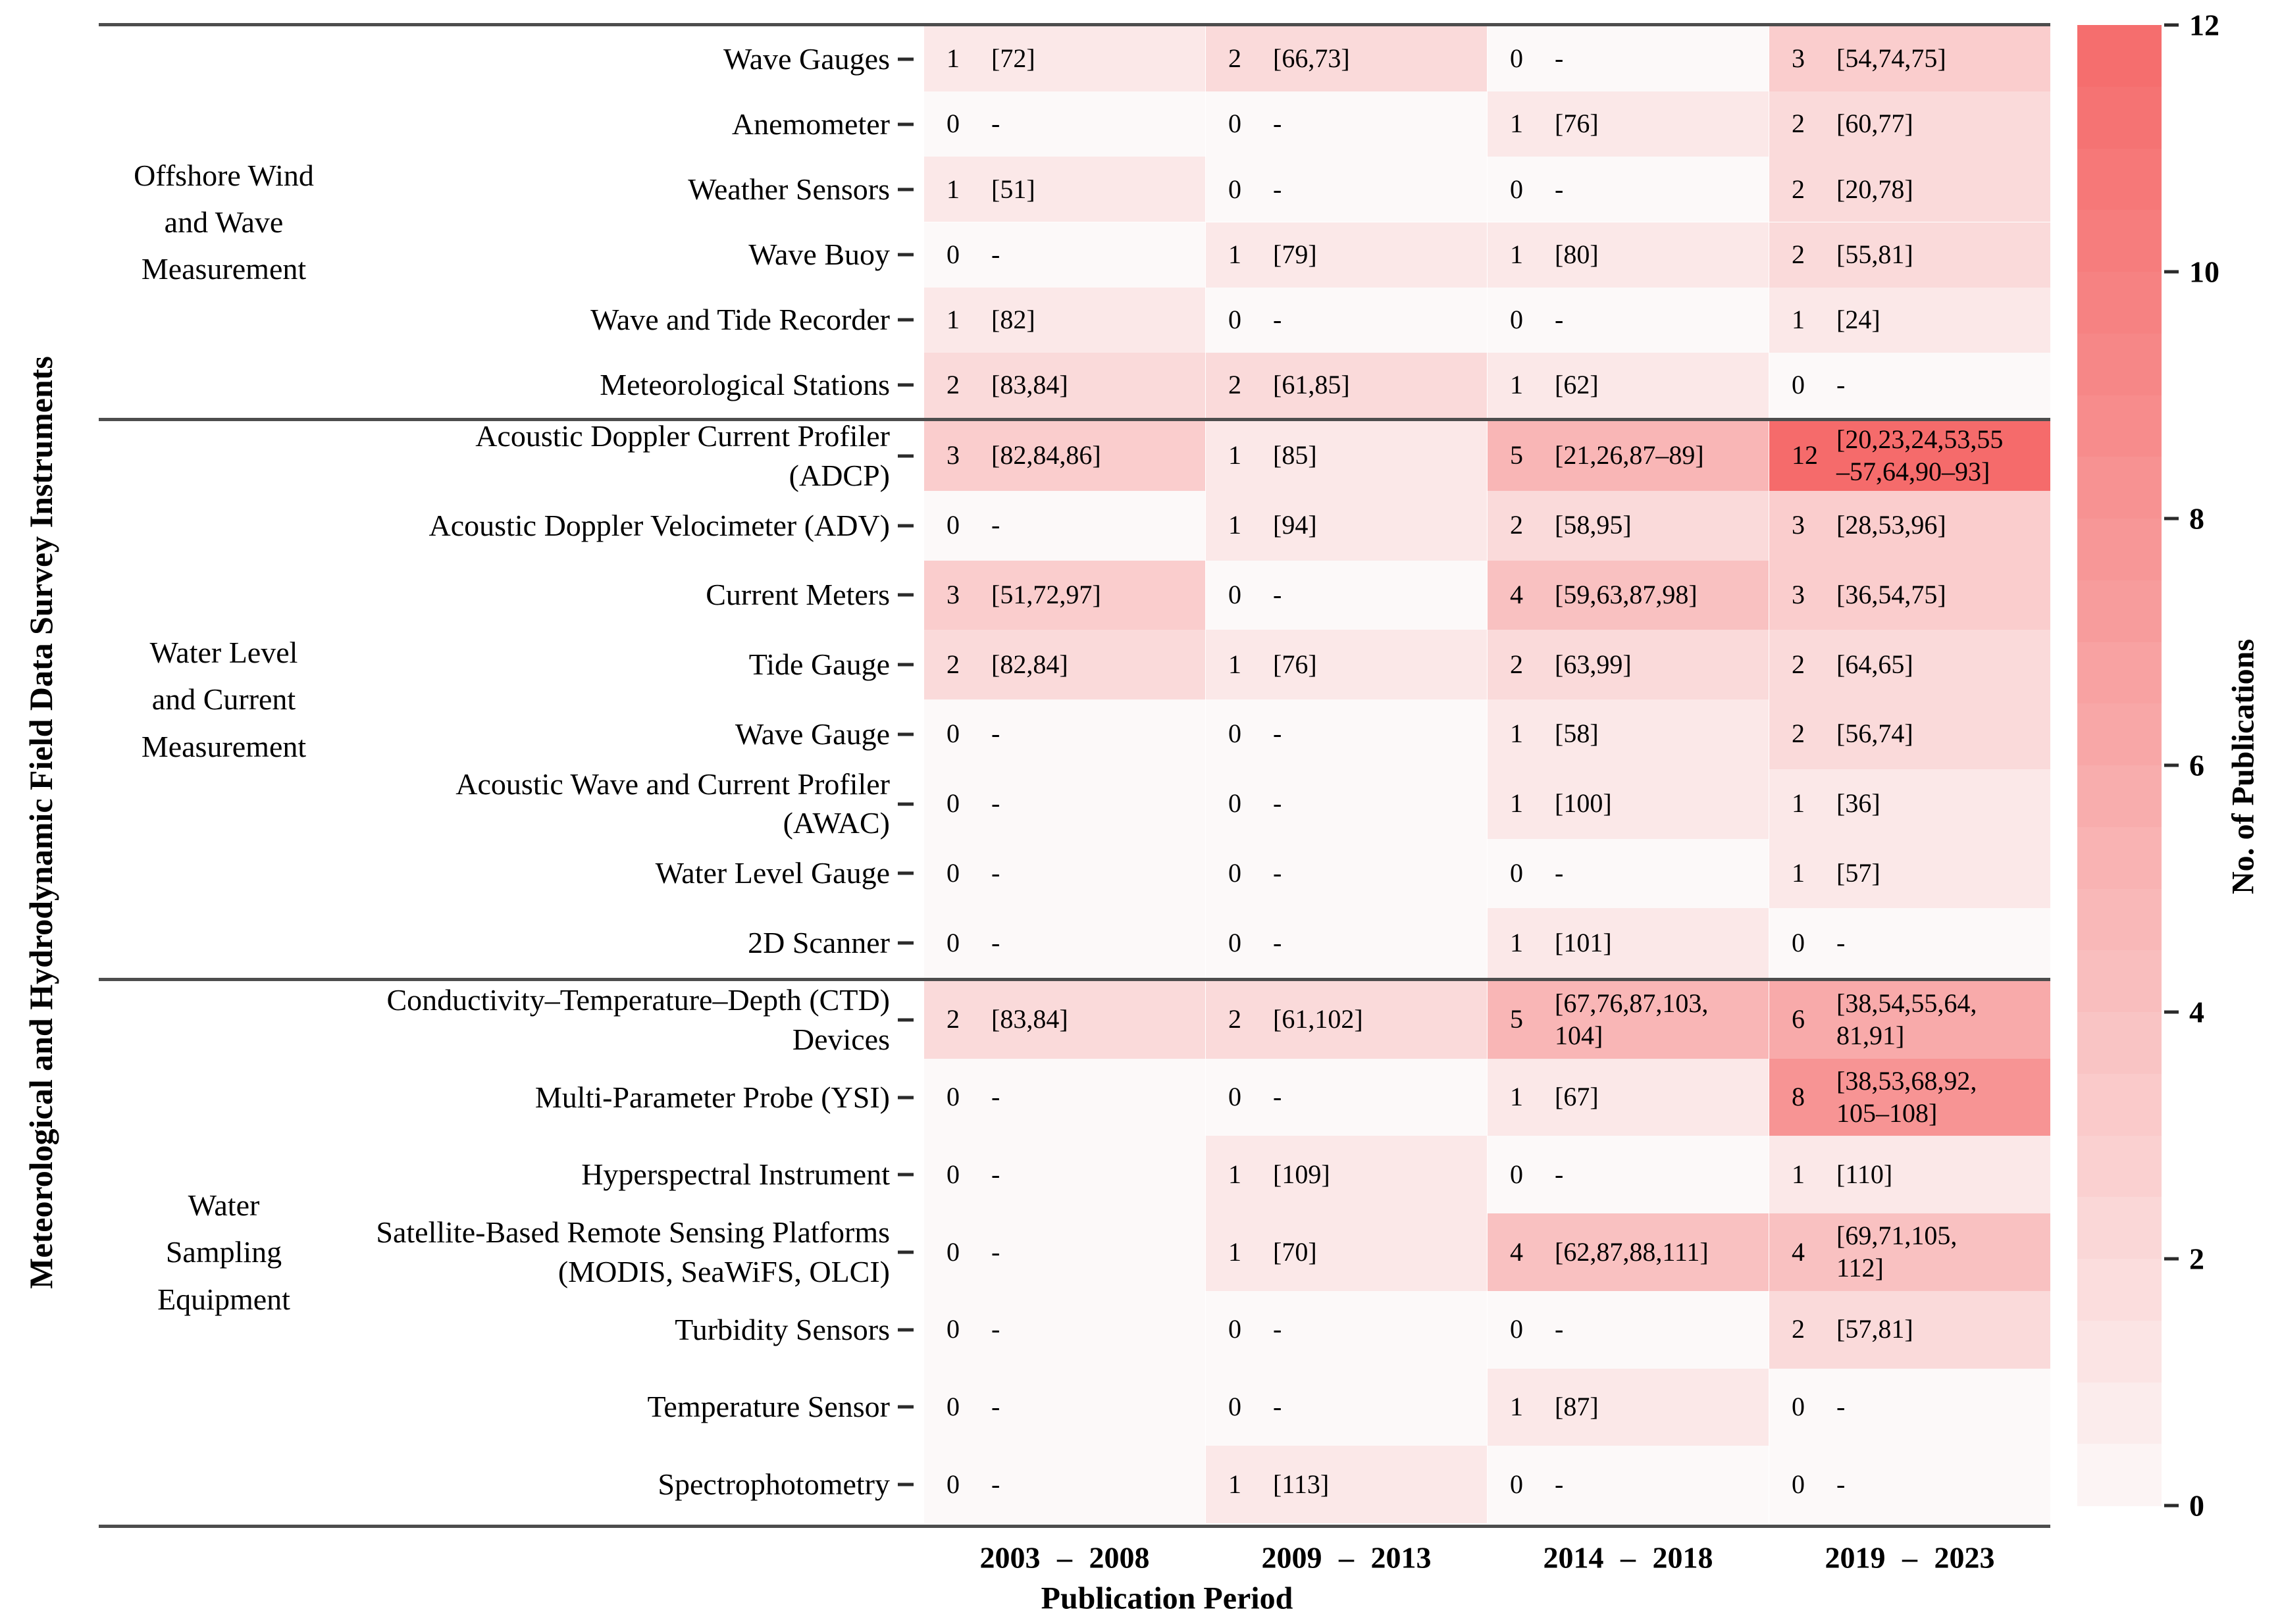  I want to click on cell-references: [67,76,87,103, 104], so click(1632, 1019).